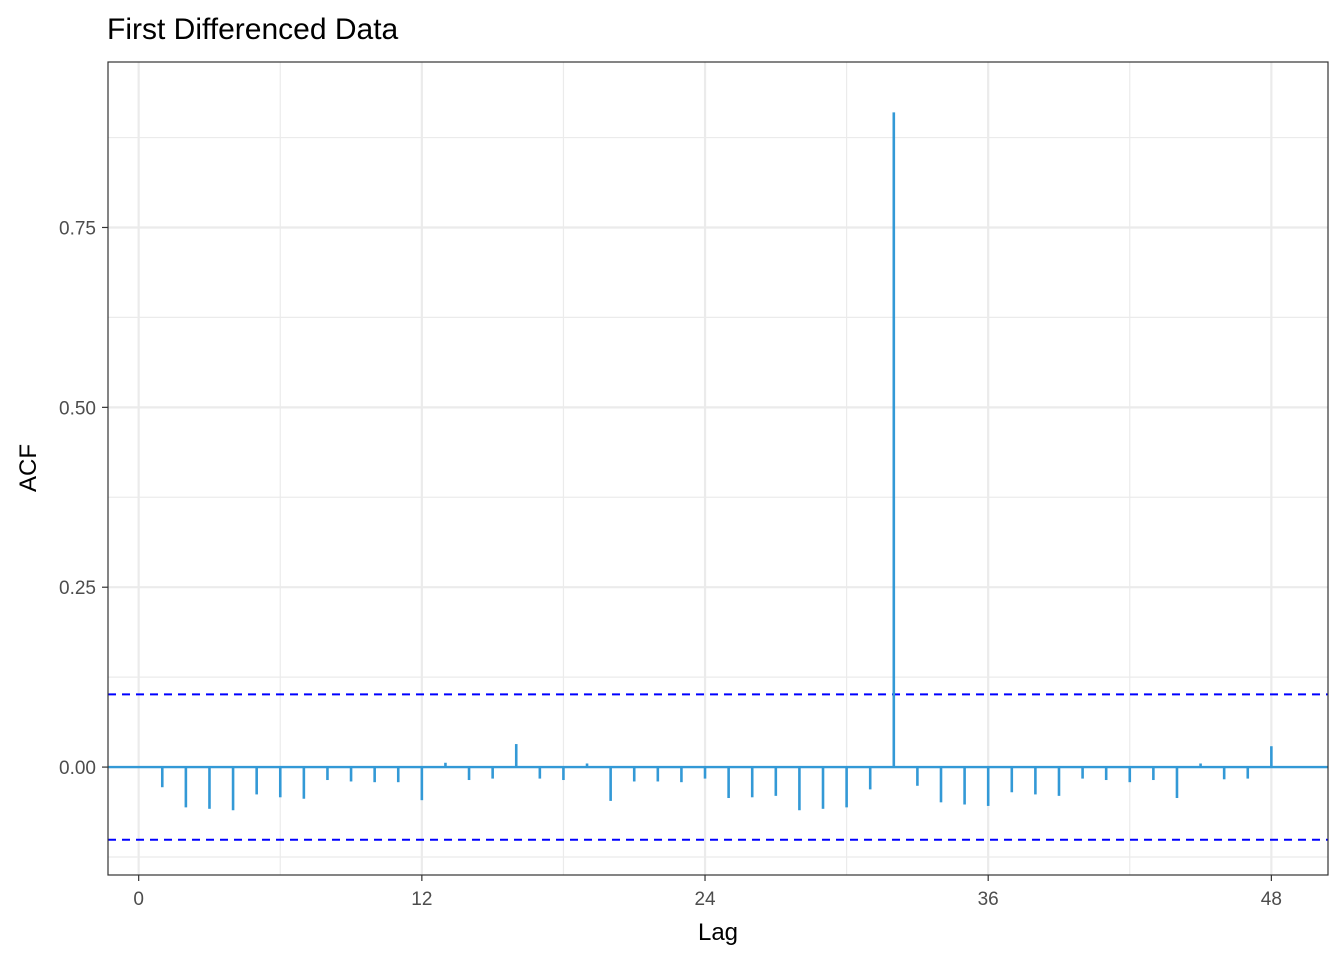 This screenshot has width=1344, height=960. I want to click on x-axis-title: Lag, so click(718, 932).